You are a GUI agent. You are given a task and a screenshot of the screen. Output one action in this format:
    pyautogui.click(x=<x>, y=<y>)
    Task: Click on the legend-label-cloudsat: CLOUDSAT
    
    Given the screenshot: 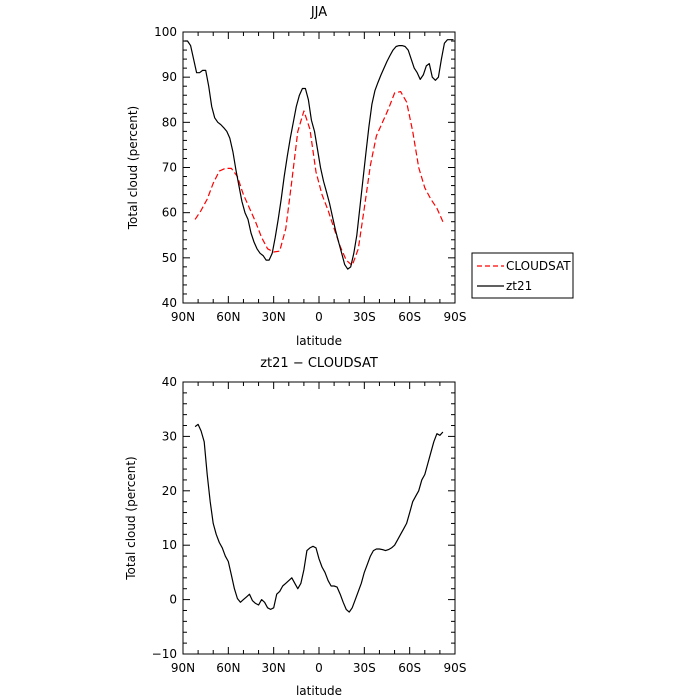 What is the action you would take?
    pyautogui.click(x=538, y=266)
    